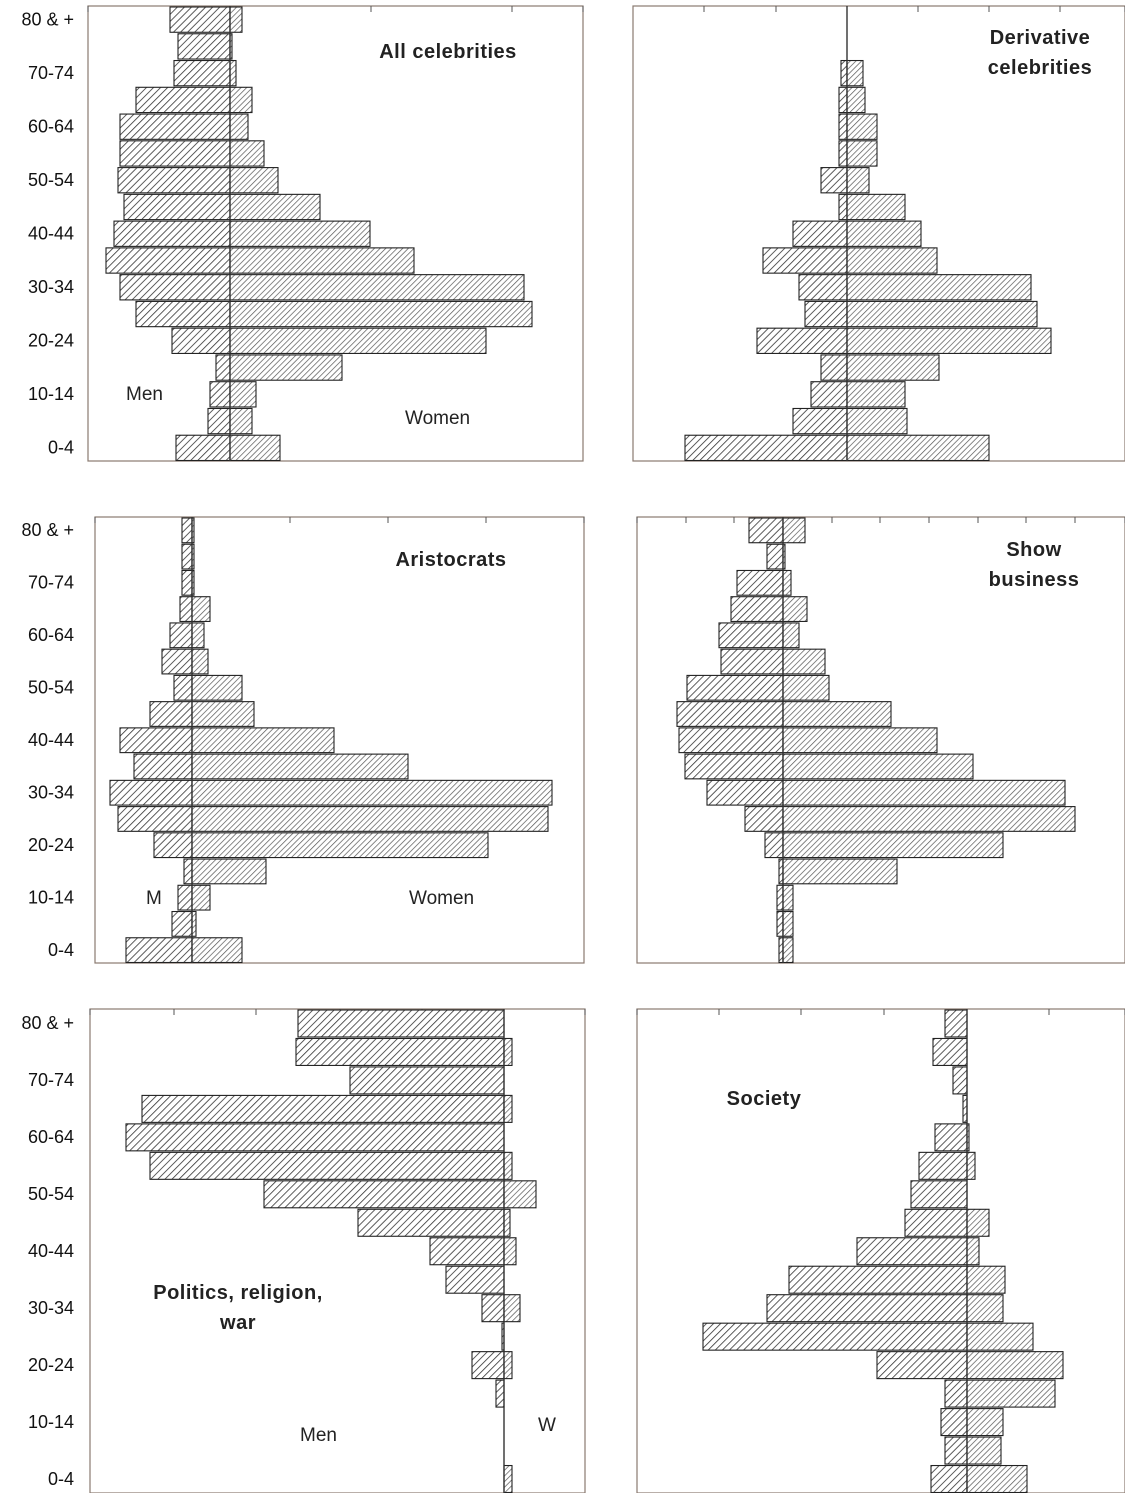 The width and height of the screenshot is (1125, 1493). I want to click on y-tick-label: 30-34, so click(51, 792).